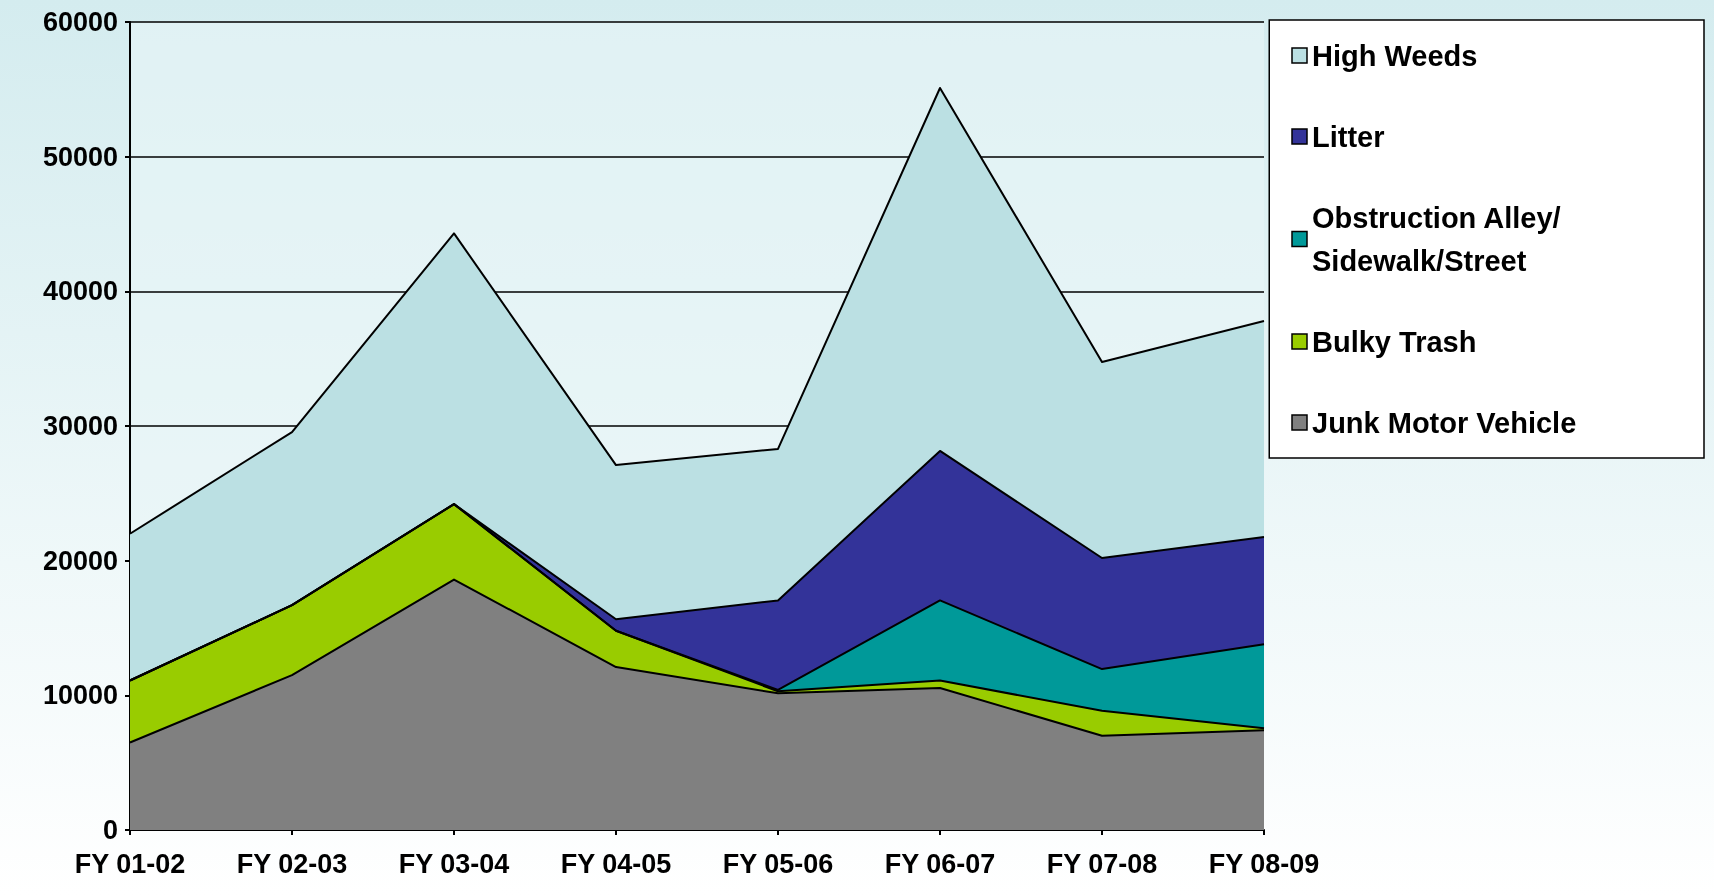  Describe the element at coordinates (1102, 863) in the screenshot. I see `x-tick-label: FY 07-08` at that location.